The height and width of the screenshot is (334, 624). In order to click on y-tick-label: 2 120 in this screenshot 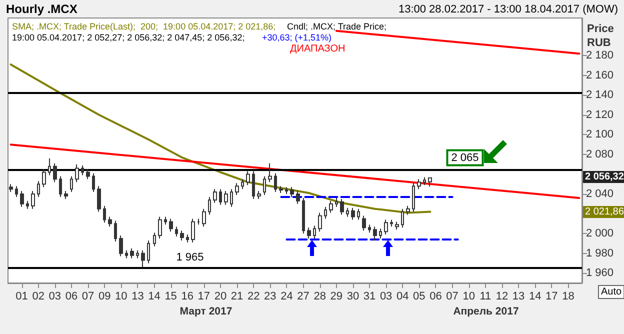, I will do `click(600, 114)`.